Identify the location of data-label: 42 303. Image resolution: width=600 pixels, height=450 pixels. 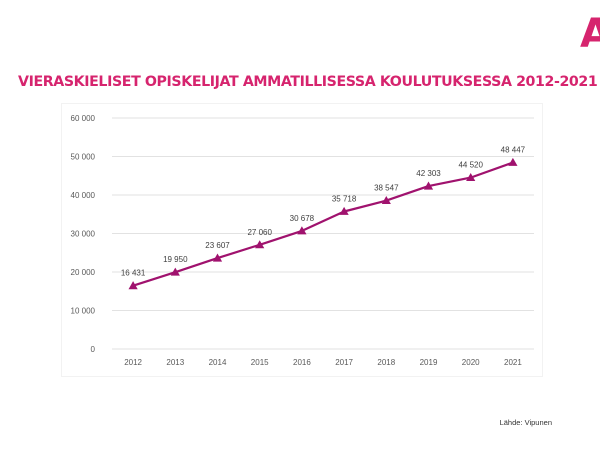
(428, 173).